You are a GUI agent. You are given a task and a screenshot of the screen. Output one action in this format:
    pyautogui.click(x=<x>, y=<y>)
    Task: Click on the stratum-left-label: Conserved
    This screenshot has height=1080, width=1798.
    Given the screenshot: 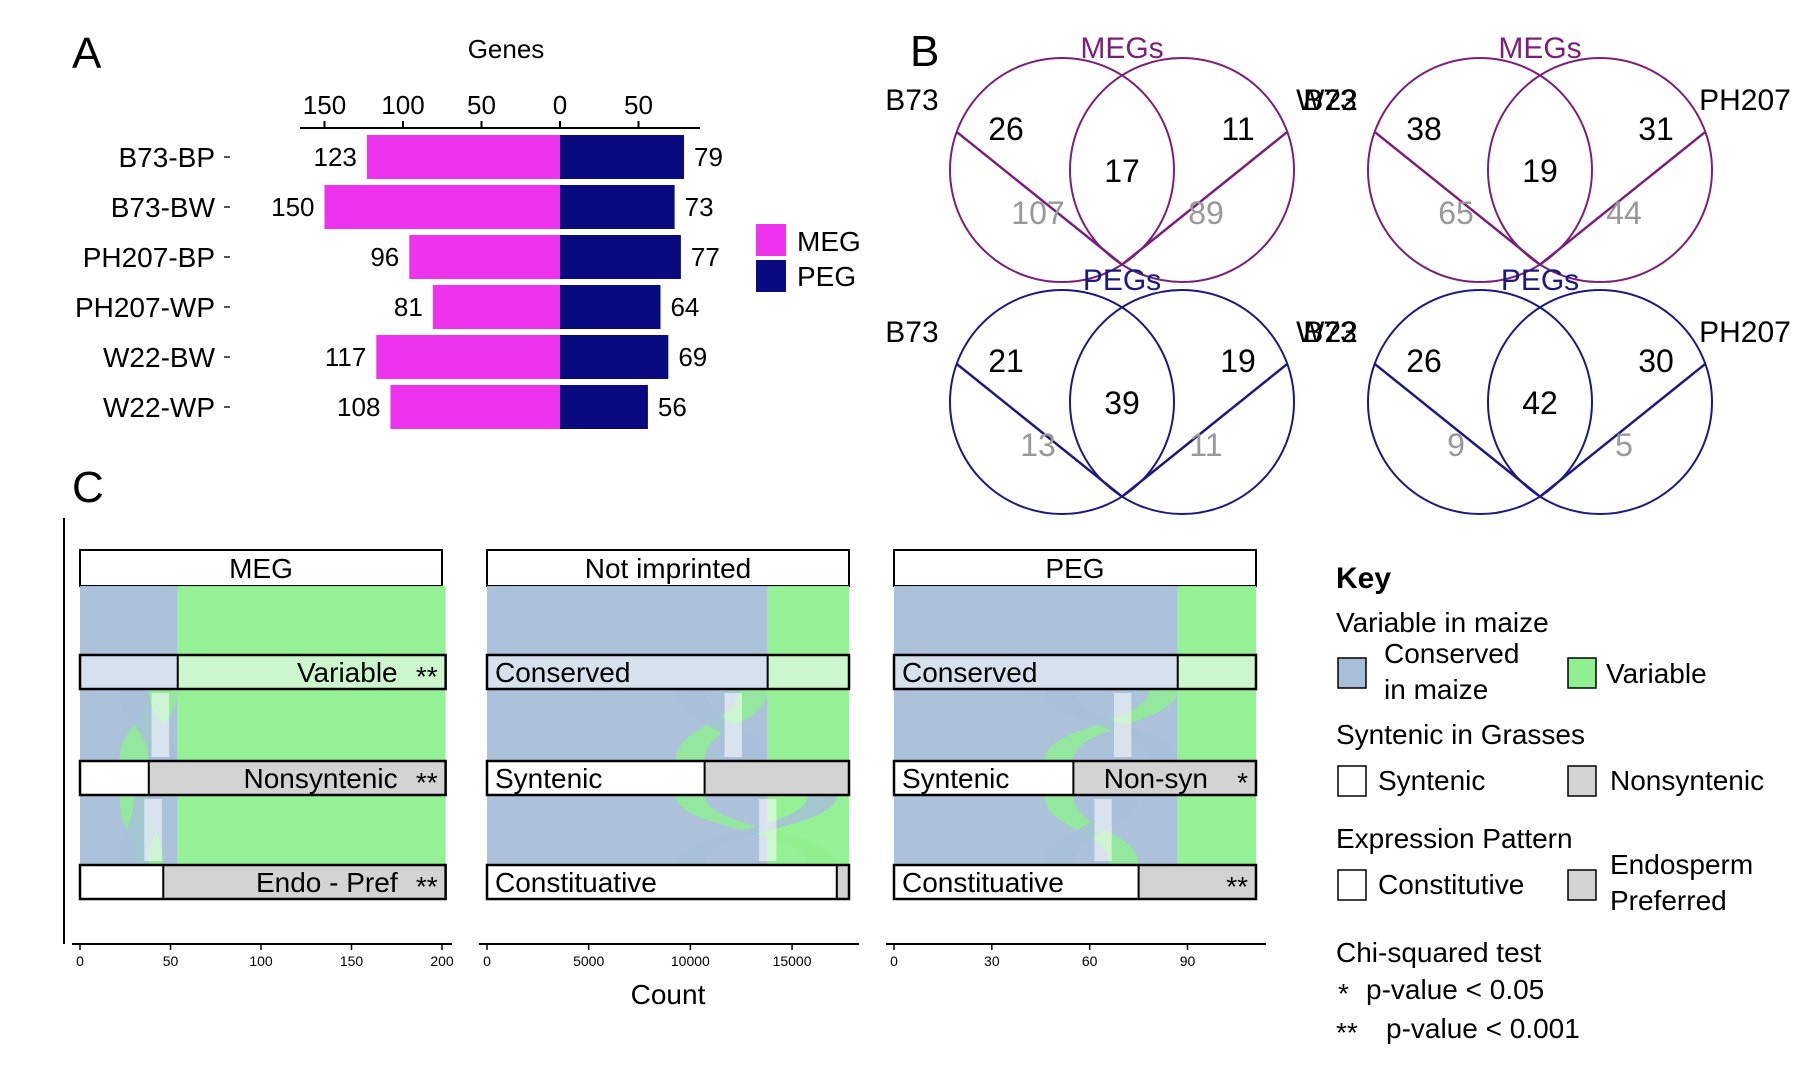 What is the action you would take?
    pyautogui.click(x=562, y=672)
    